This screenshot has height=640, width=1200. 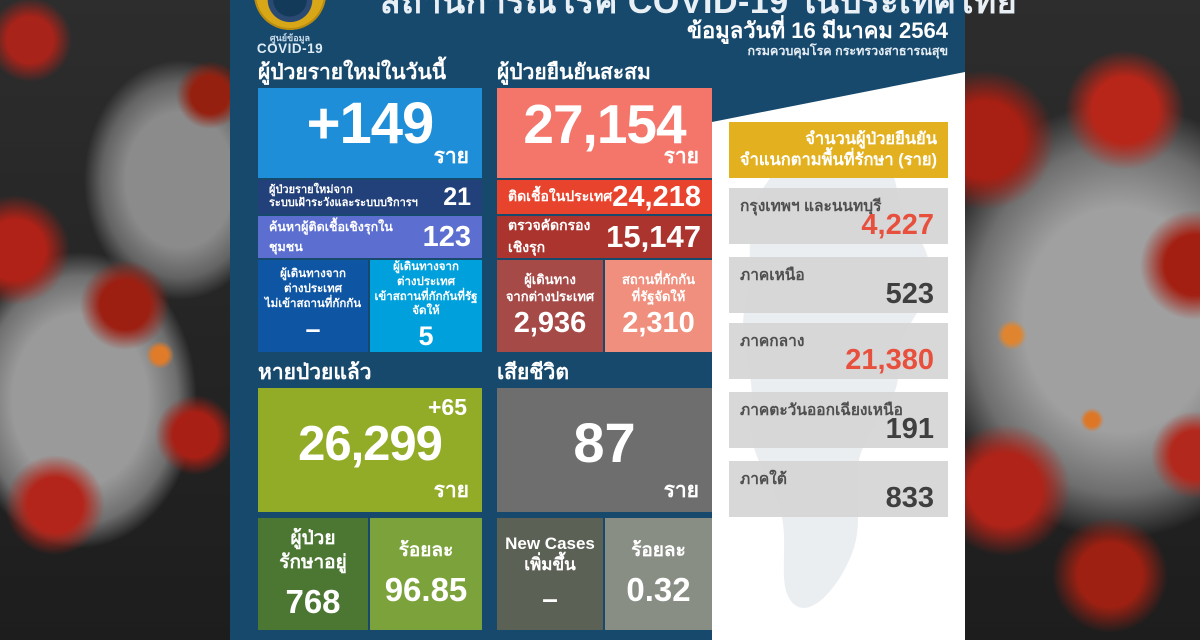 I want to click on recovered-total-box: +65 26,299 ราย, so click(x=370, y=450).